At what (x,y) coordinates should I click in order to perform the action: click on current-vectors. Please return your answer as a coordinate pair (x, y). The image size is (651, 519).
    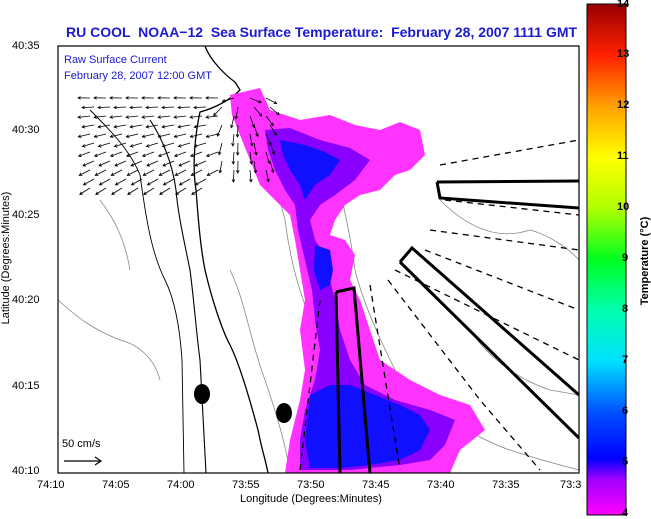
    Looking at the image, I should click on (178, 145).